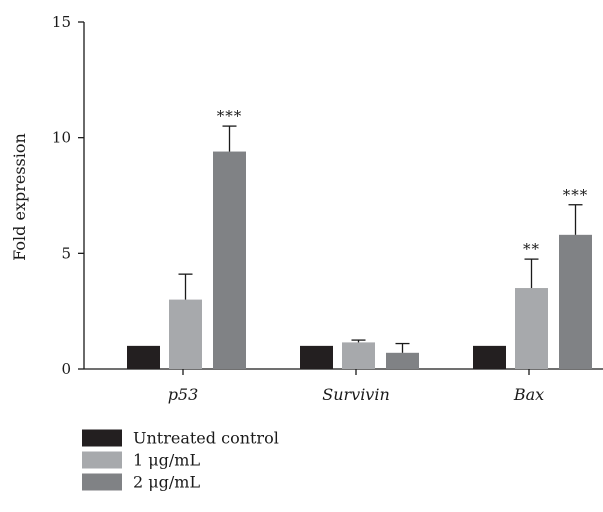  I want to click on legend-item: 1 μg/mL, so click(141, 460).